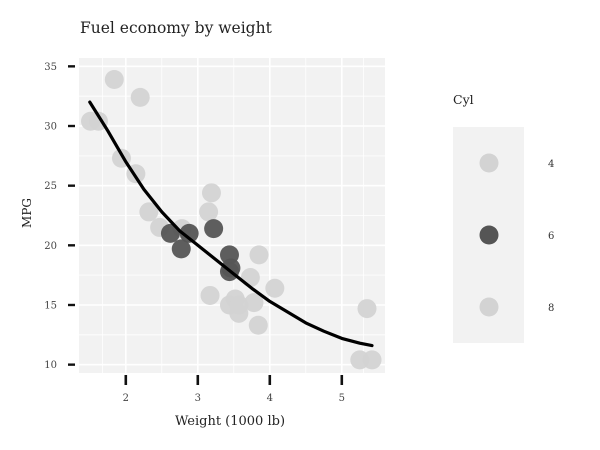  Describe the element at coordinates (230, 421) in the screenshot. I see `x-axis-label: Weight (1000 lb)` at that location.